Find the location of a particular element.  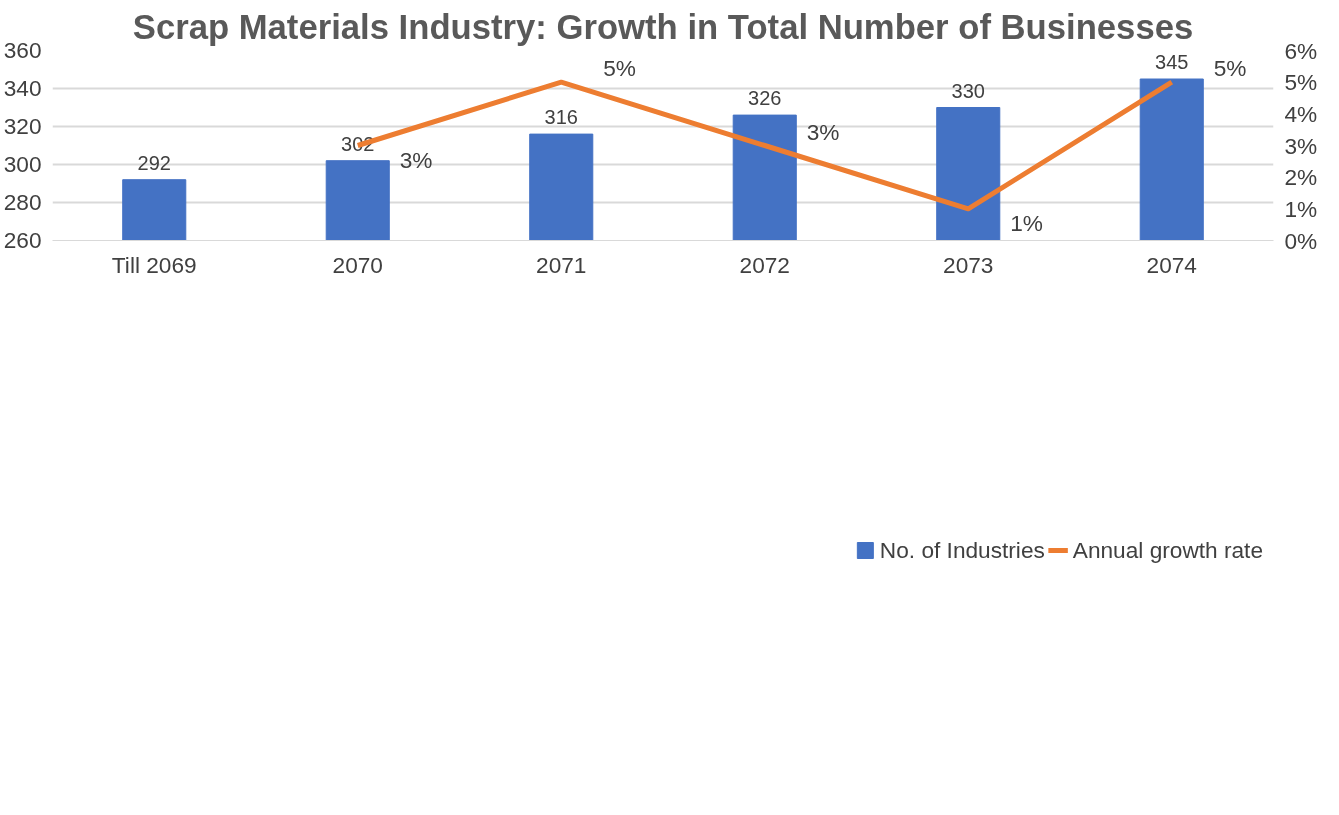

y2-tick-label: 0% is located at coordinates (1301, 240).